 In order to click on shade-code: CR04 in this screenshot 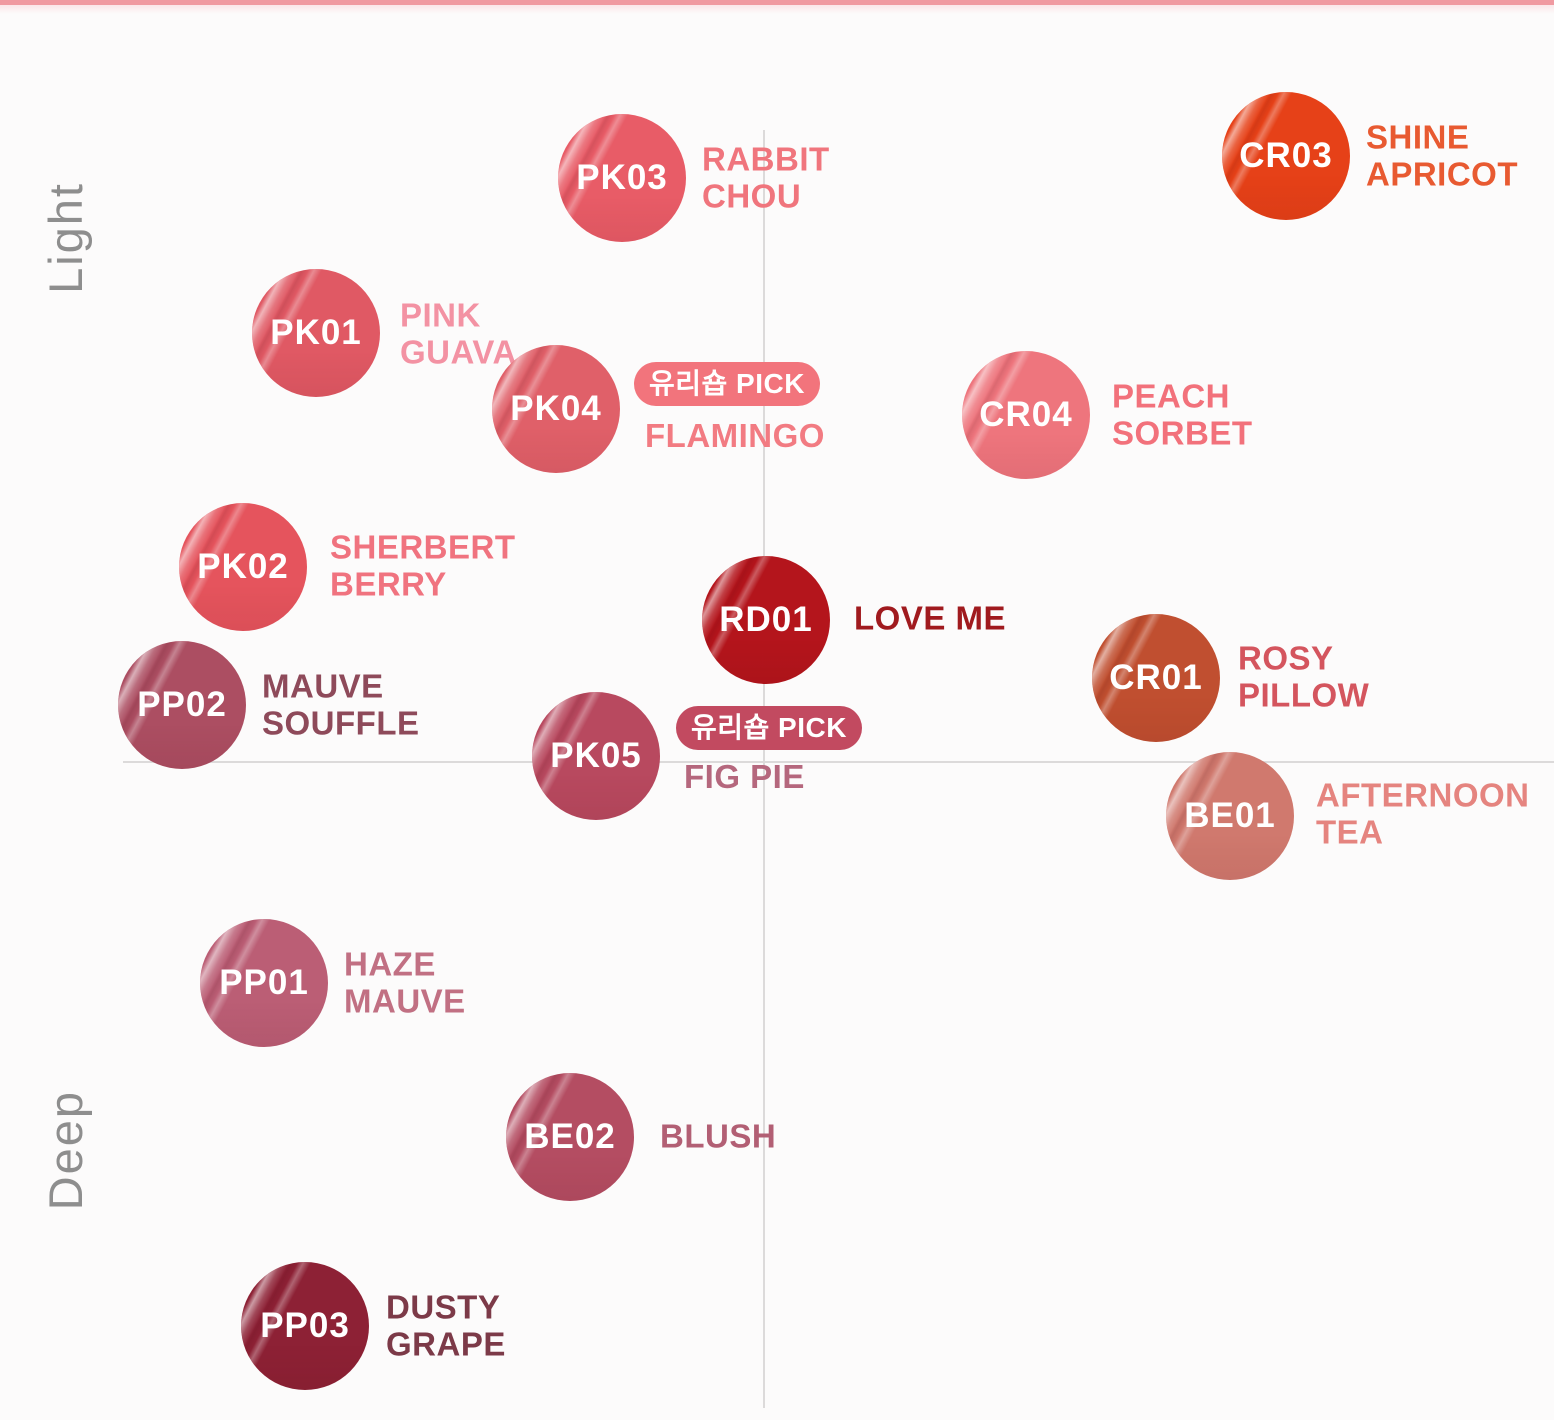, I will do `click(1026, 414)`.